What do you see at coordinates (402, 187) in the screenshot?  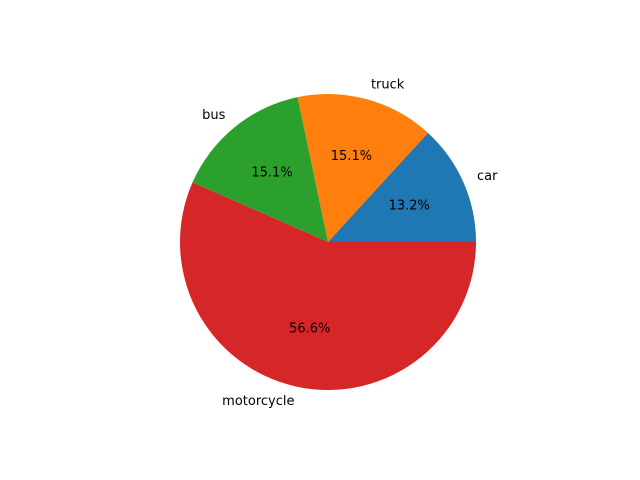 I see `pie-slice-car` at bounding box center [402, 187].